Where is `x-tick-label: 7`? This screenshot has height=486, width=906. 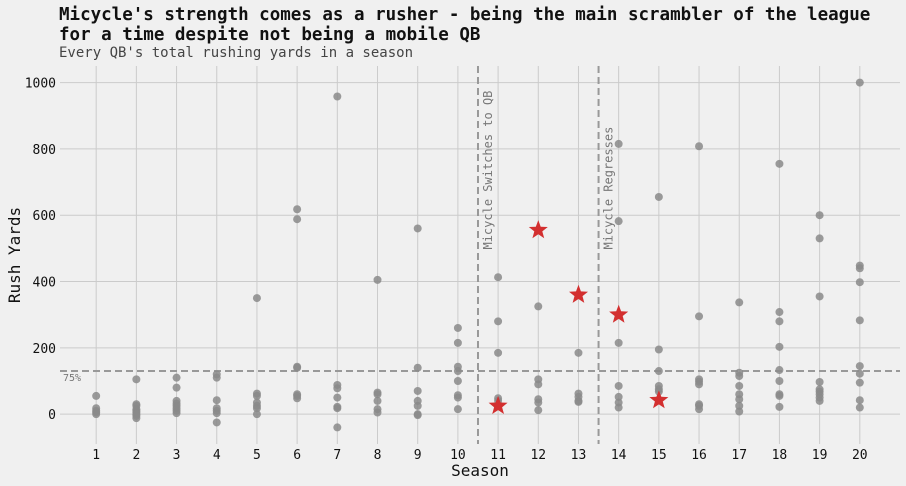
x-tick-label: 7 is located at coordinates (337, 455).